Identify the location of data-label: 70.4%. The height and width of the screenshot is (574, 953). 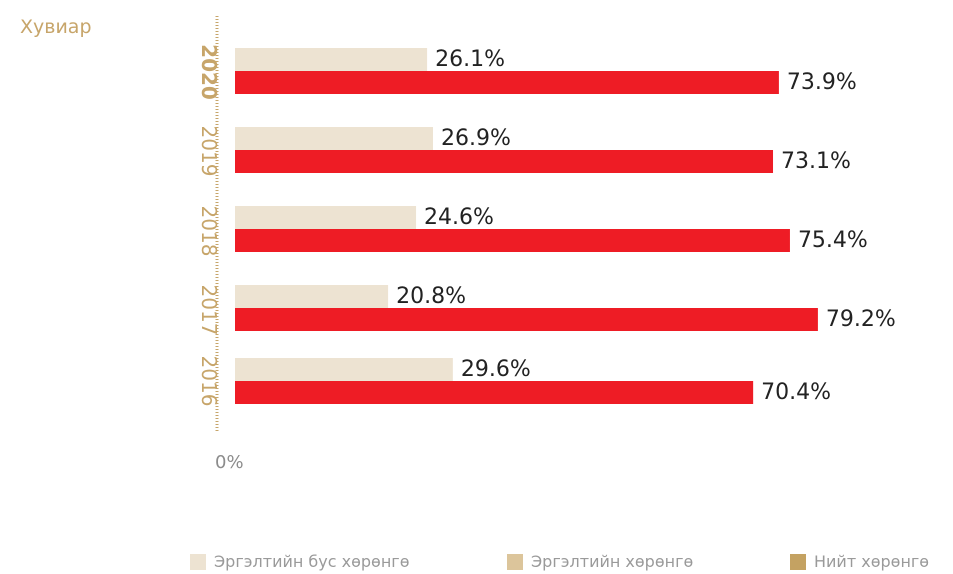
(796, 392).